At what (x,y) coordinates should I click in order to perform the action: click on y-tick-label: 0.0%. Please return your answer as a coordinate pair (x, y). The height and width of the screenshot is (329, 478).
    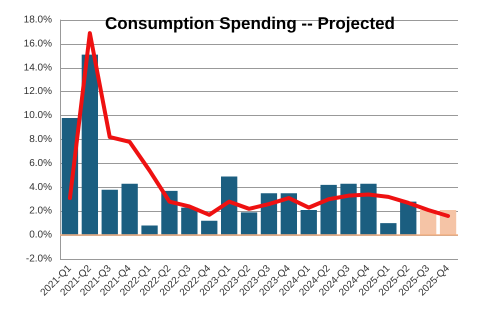
    Looking at the image, I should click on (40, 235).